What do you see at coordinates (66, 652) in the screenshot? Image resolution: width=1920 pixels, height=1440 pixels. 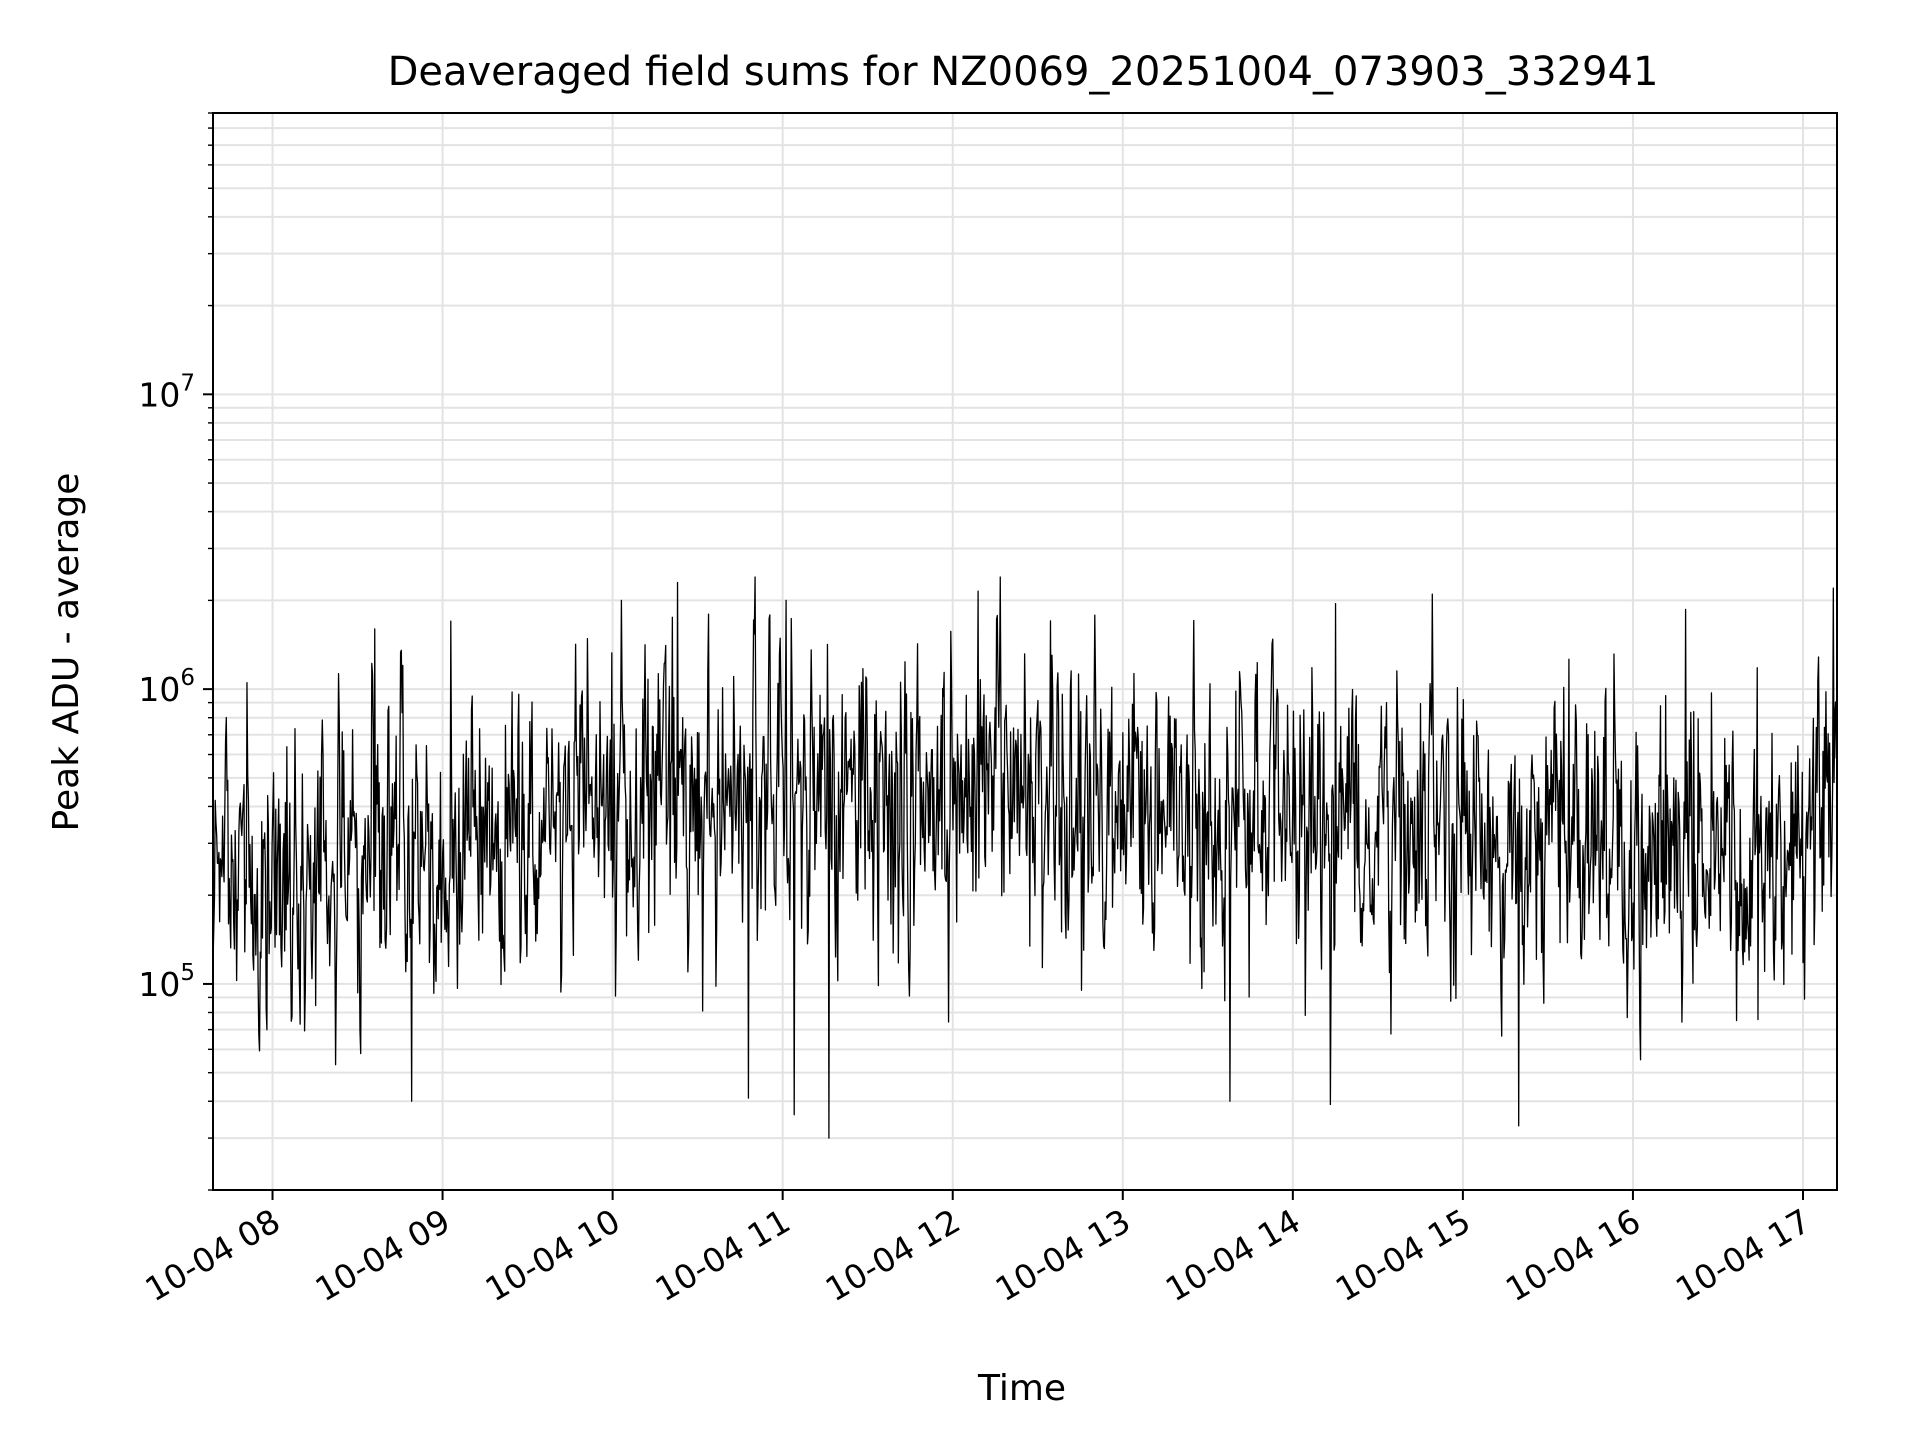 I see `y-axis-label: Peak ADU - average` at bounding box center [66, 652].